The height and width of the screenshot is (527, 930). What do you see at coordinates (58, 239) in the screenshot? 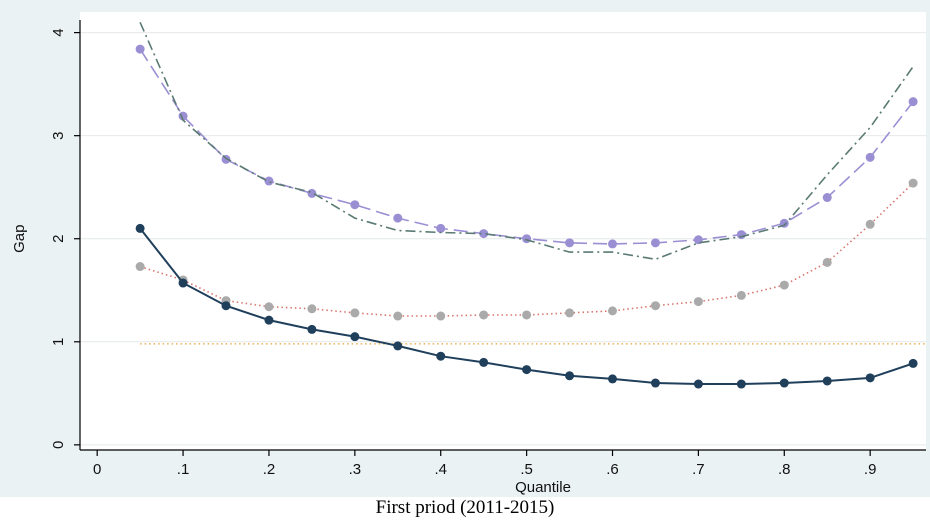
I see `y-tick-label-2: 2` at bounding box center [58, 239].